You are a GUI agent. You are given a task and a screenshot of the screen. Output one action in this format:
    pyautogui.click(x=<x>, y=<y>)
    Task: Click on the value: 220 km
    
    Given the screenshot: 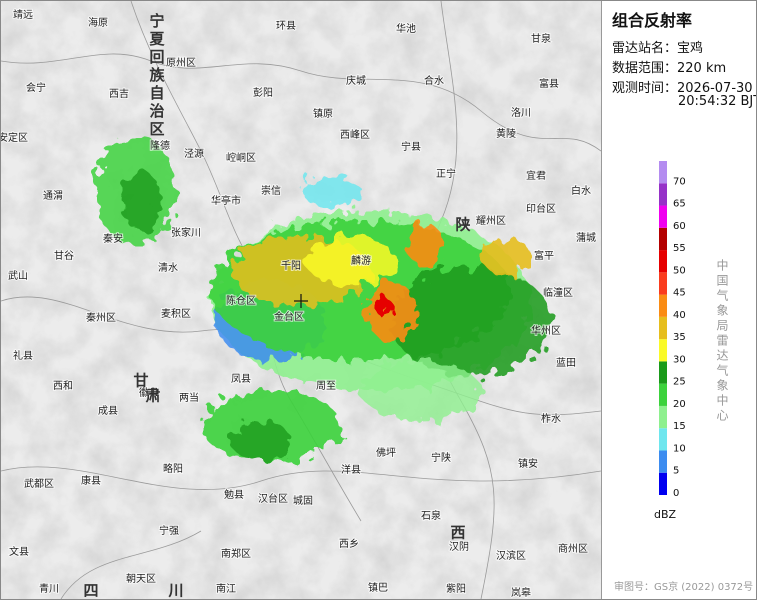 What is the action you would take?
    pyautogui.click(x=702, y=68)
    